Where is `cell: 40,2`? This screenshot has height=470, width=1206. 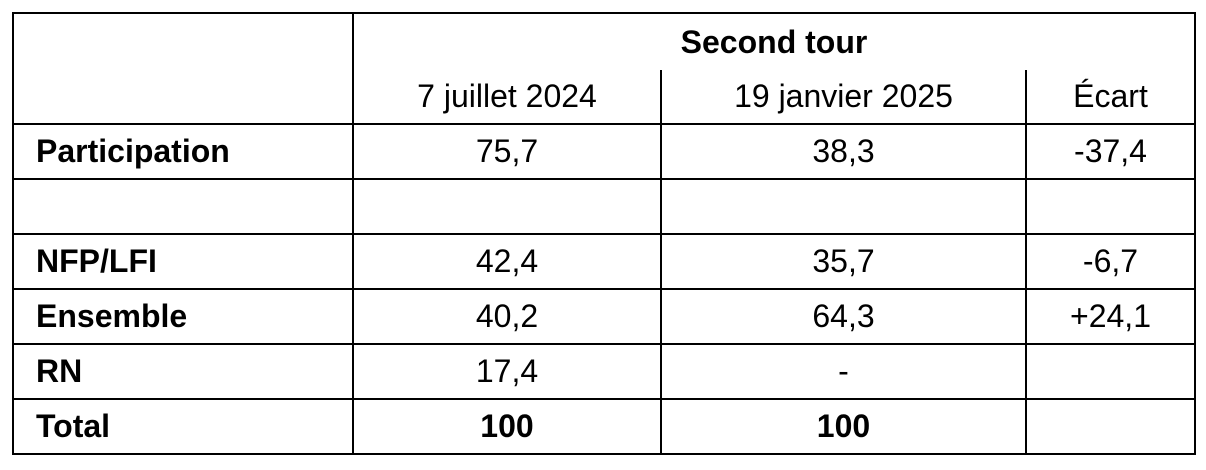
cell: 40,2 is located at coordinates (507, 316).